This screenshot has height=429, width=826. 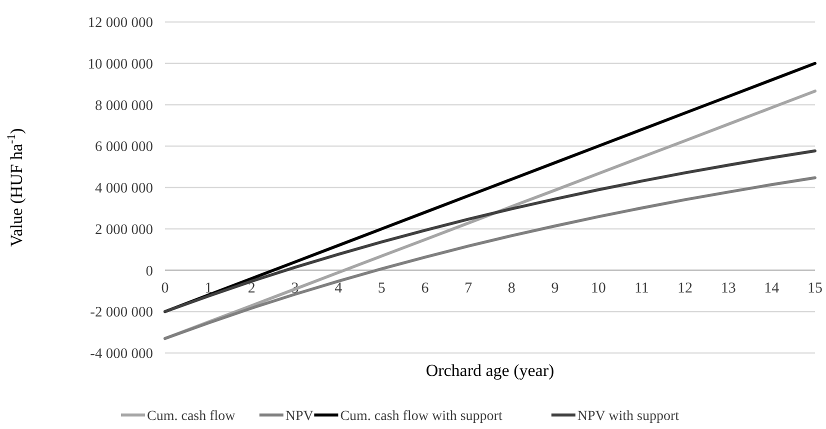 I want to click on legend-label: NPV with support, so click(x=628, y=416).